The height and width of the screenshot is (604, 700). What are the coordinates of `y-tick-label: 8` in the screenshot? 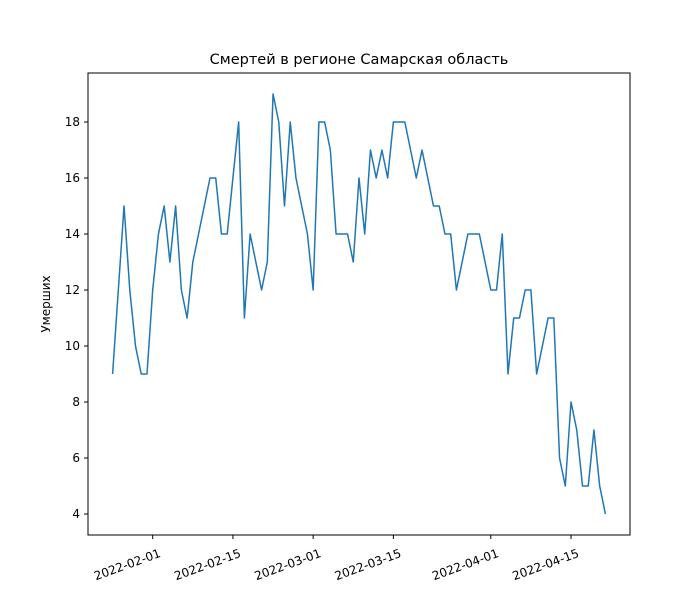 It's located at (76, 402).